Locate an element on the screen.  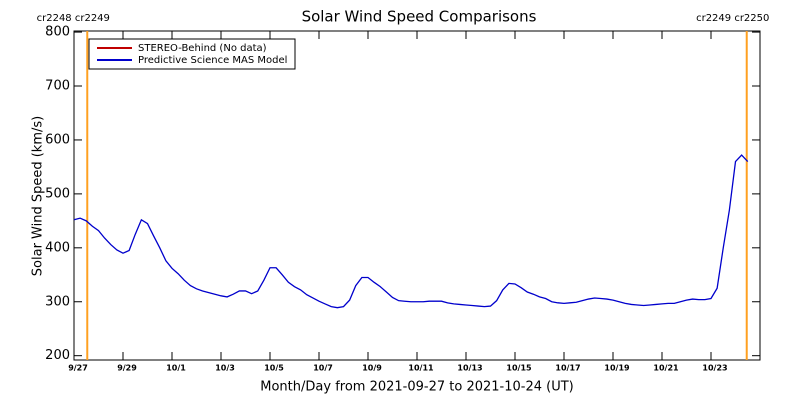
x-tick-label: 10/5 is located at coordinates (274, 368).